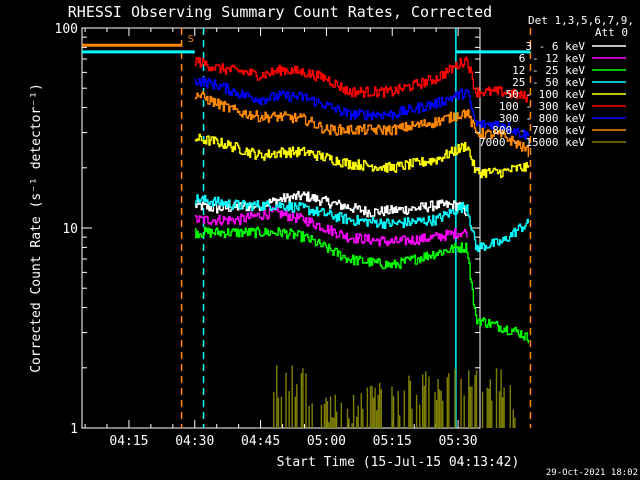  What do you see at coordinates (326, 441) in the screenshot?
I see `x-tick-label: 05:00` at bounding box center [326, 441].